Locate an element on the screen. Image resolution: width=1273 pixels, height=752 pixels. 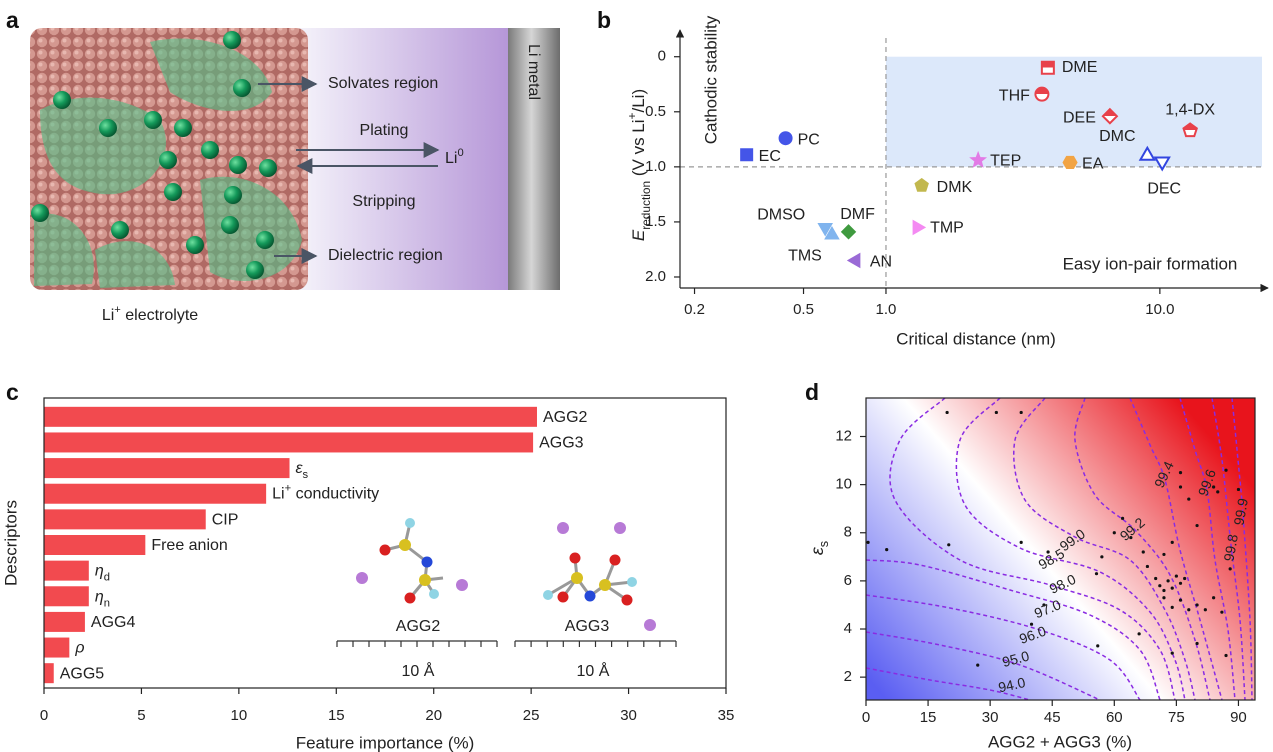
x-tick-label: 10.0 is located at coordinates (1159, 309).